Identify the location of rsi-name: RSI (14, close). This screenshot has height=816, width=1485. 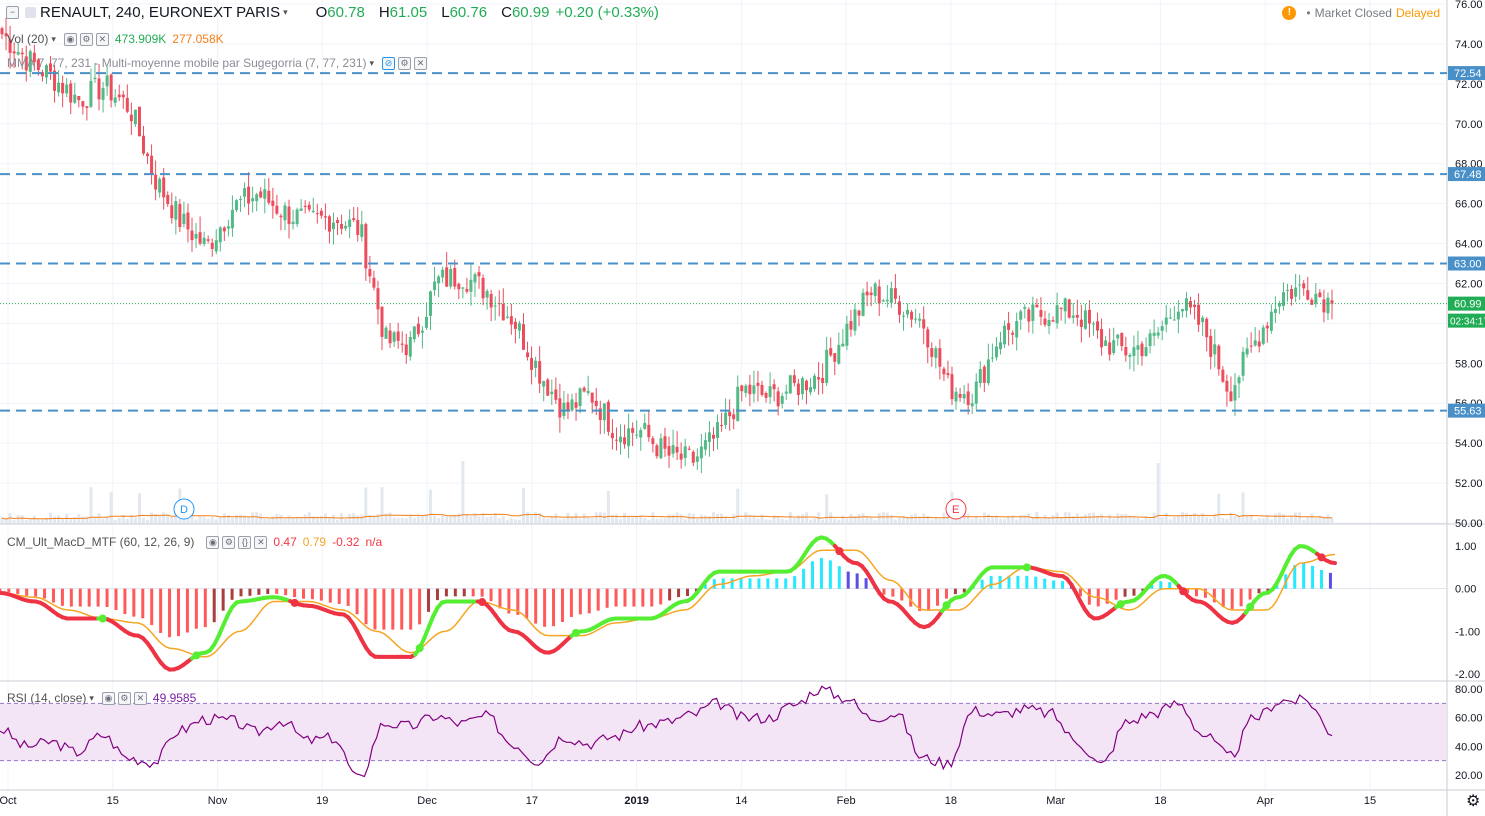
(47, 698).